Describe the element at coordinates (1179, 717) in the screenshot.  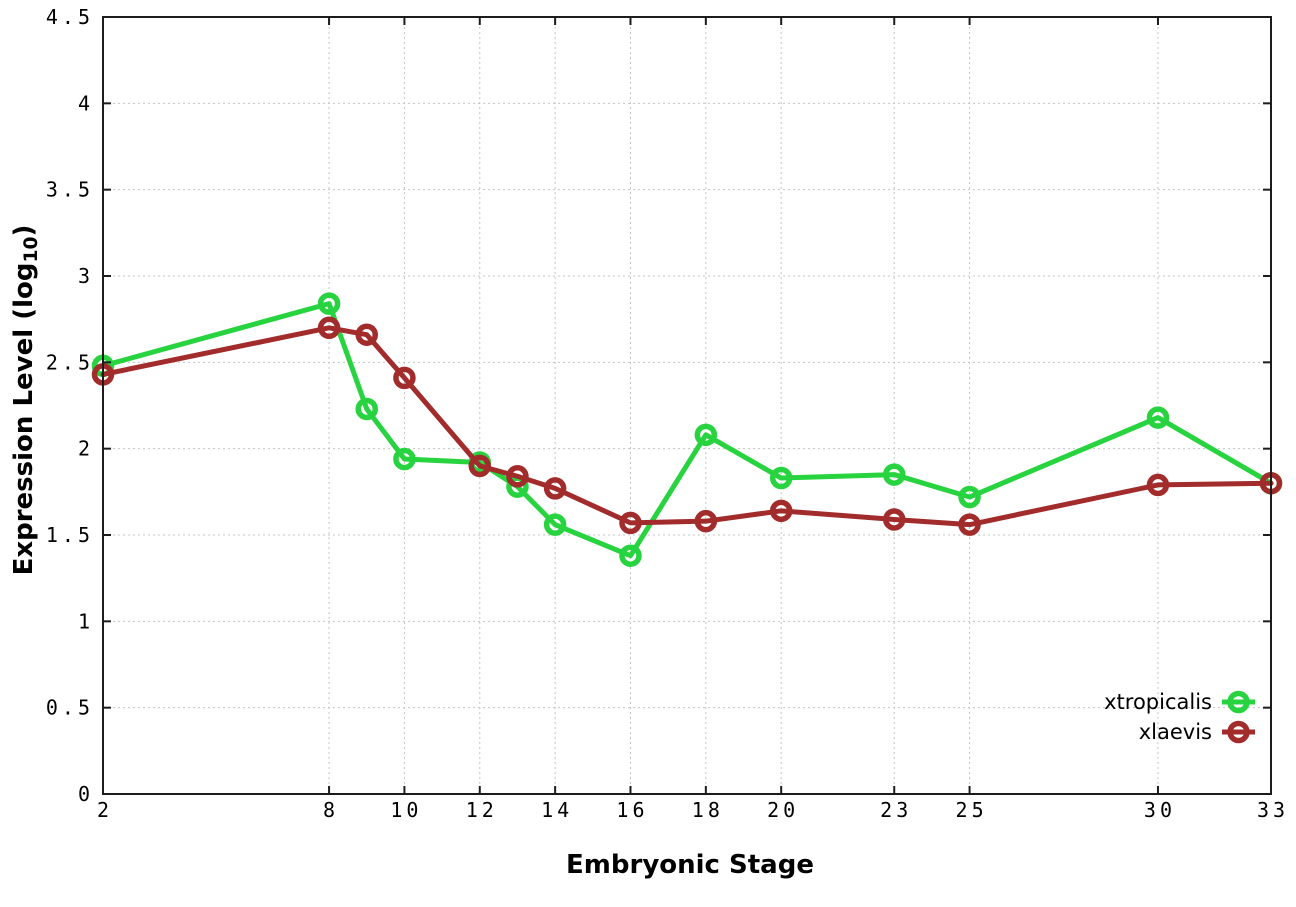
I see `legend: xtropicalis xlaevis` at that location.